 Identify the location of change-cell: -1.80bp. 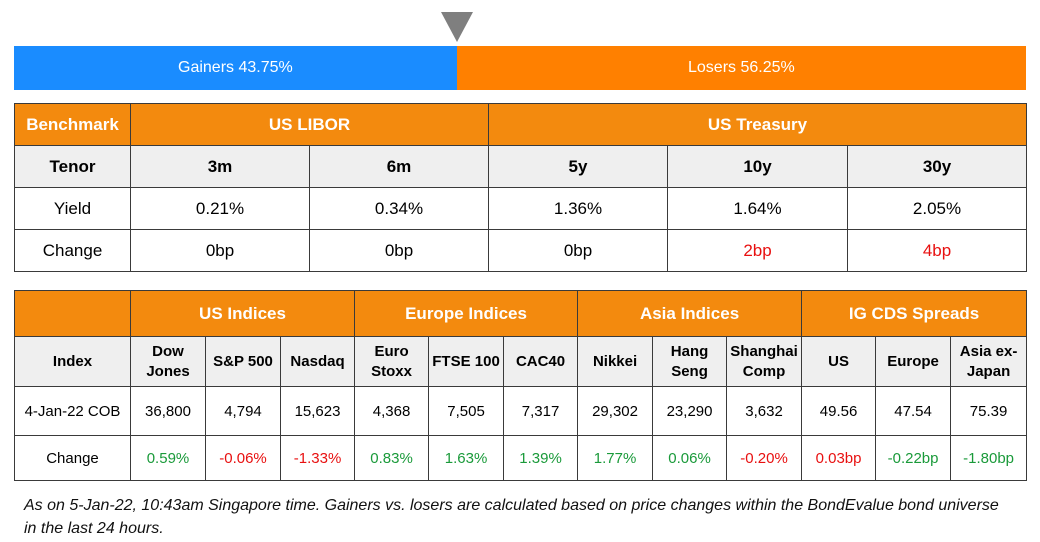
(989, 458).